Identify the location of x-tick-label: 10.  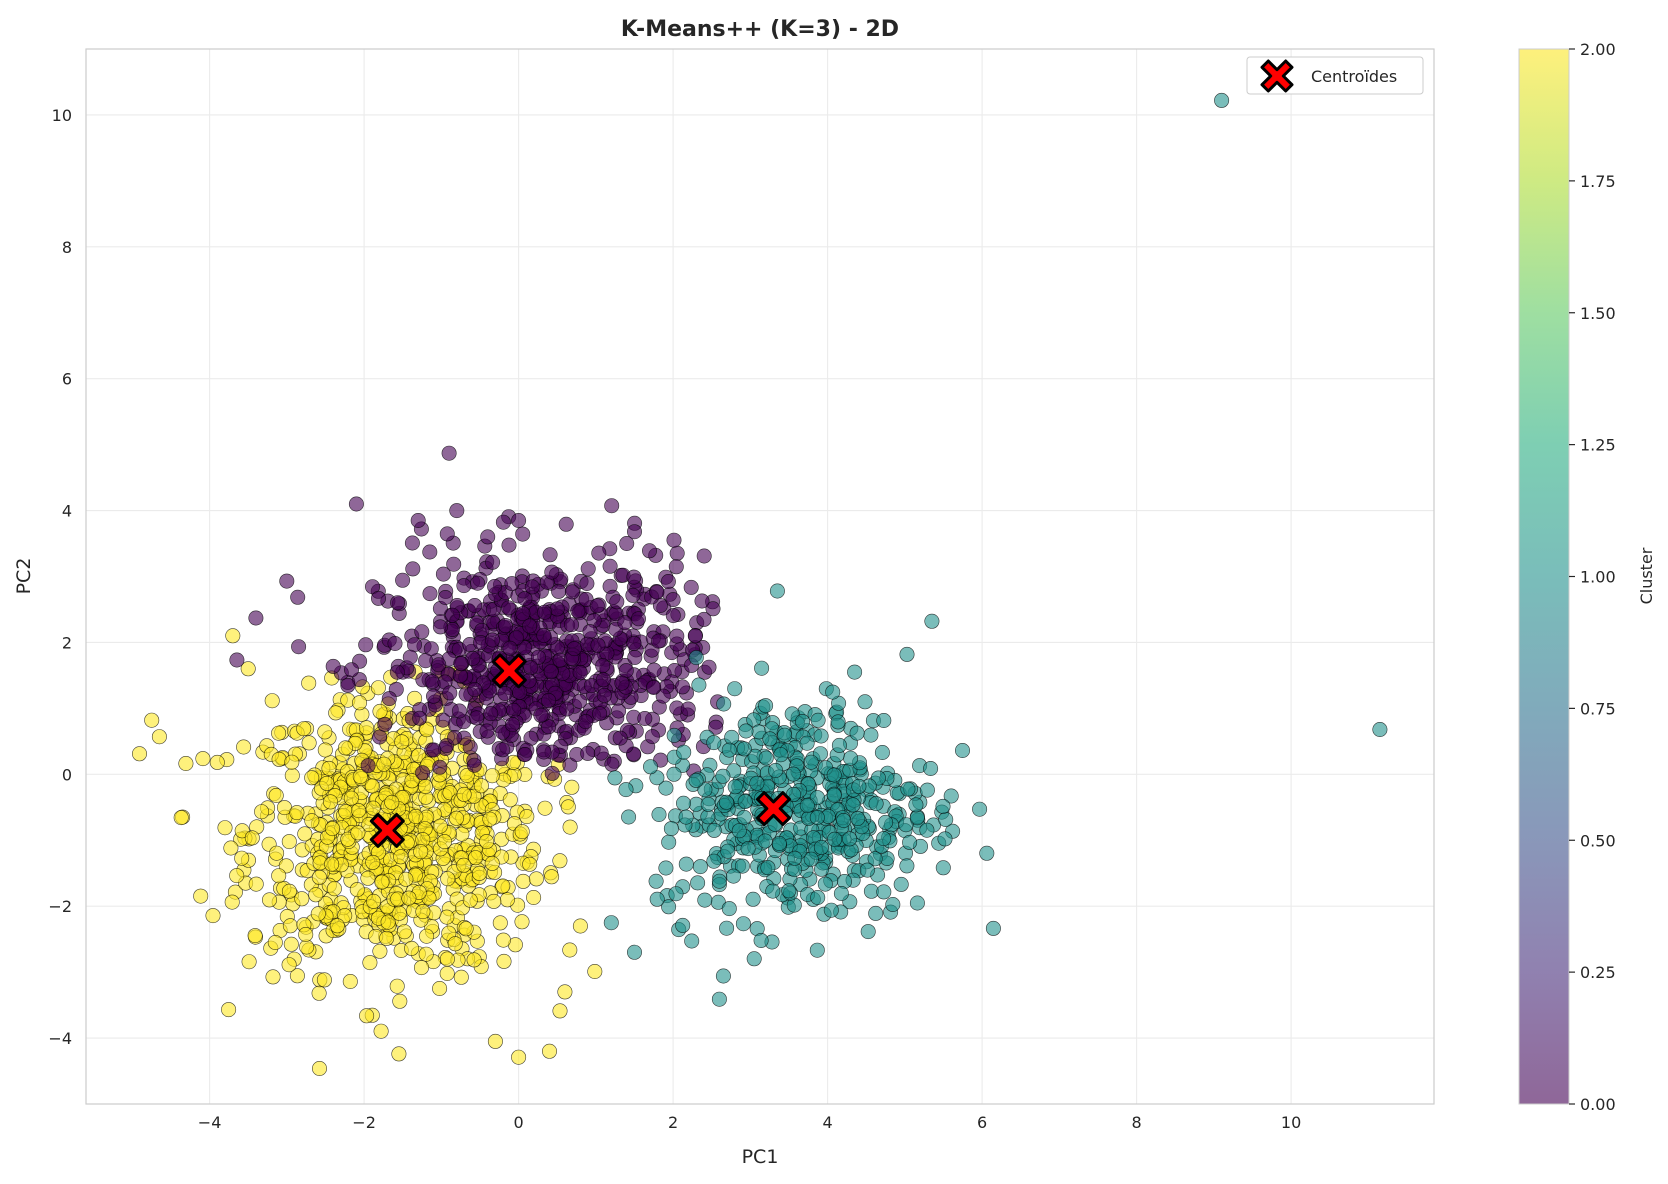
(1291, 1122).